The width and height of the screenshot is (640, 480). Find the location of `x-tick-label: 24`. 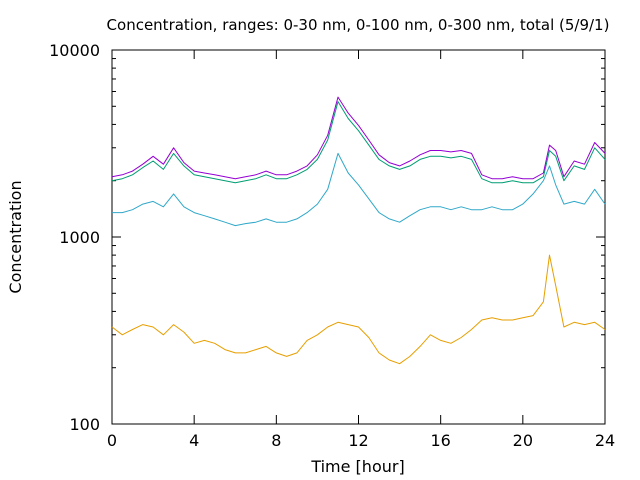

x-tick-label: 24 is located at coordinates (605, 440).